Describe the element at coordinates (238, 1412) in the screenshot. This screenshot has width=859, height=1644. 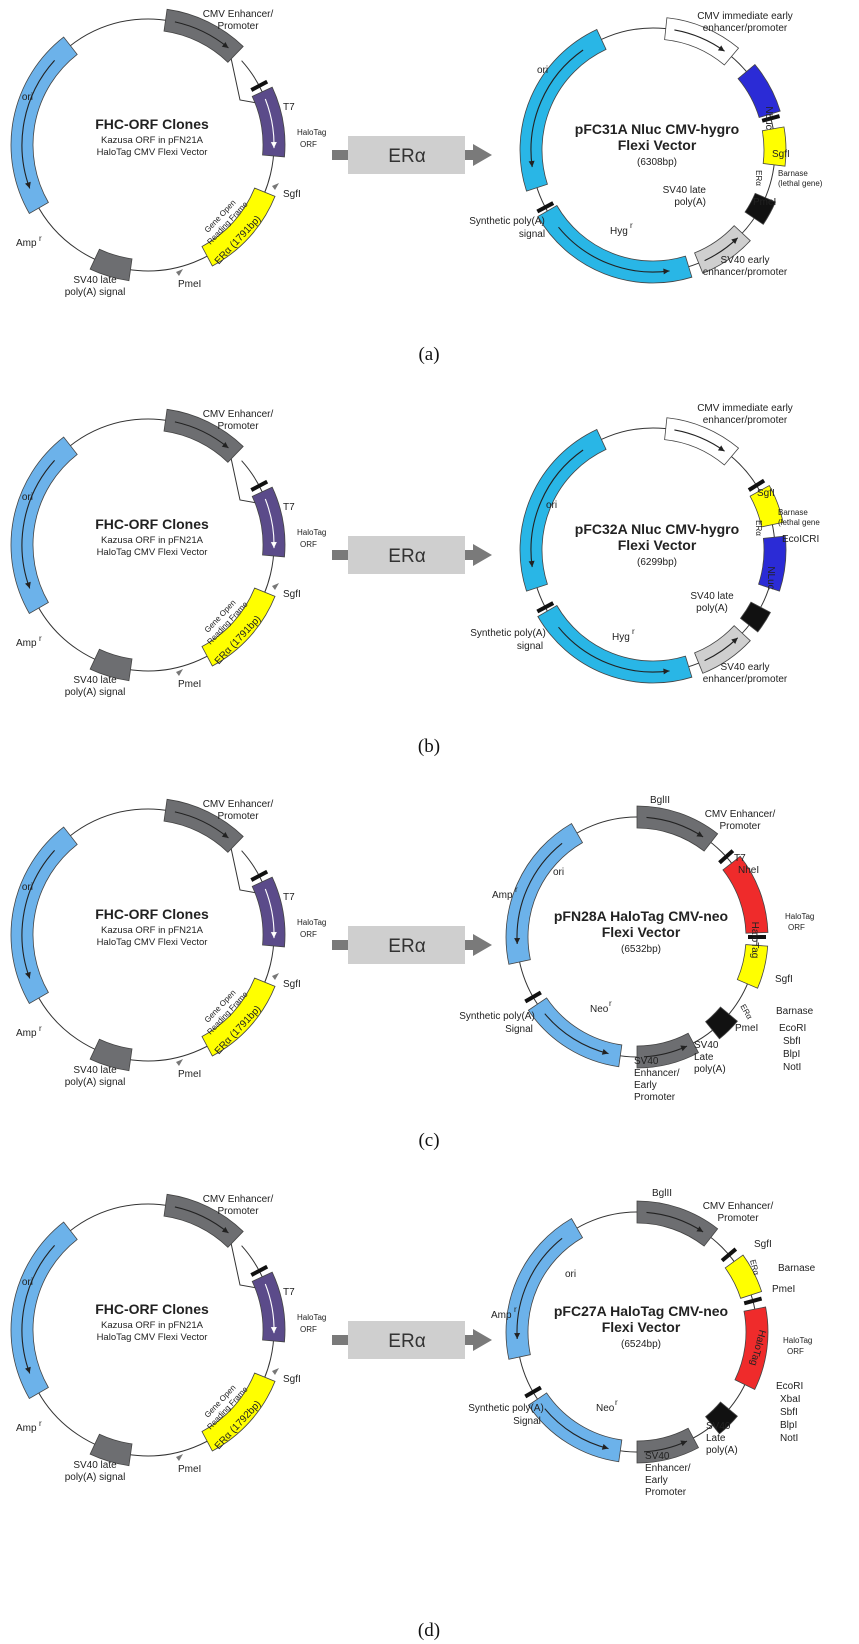
I see `era-orf-block` at that location.